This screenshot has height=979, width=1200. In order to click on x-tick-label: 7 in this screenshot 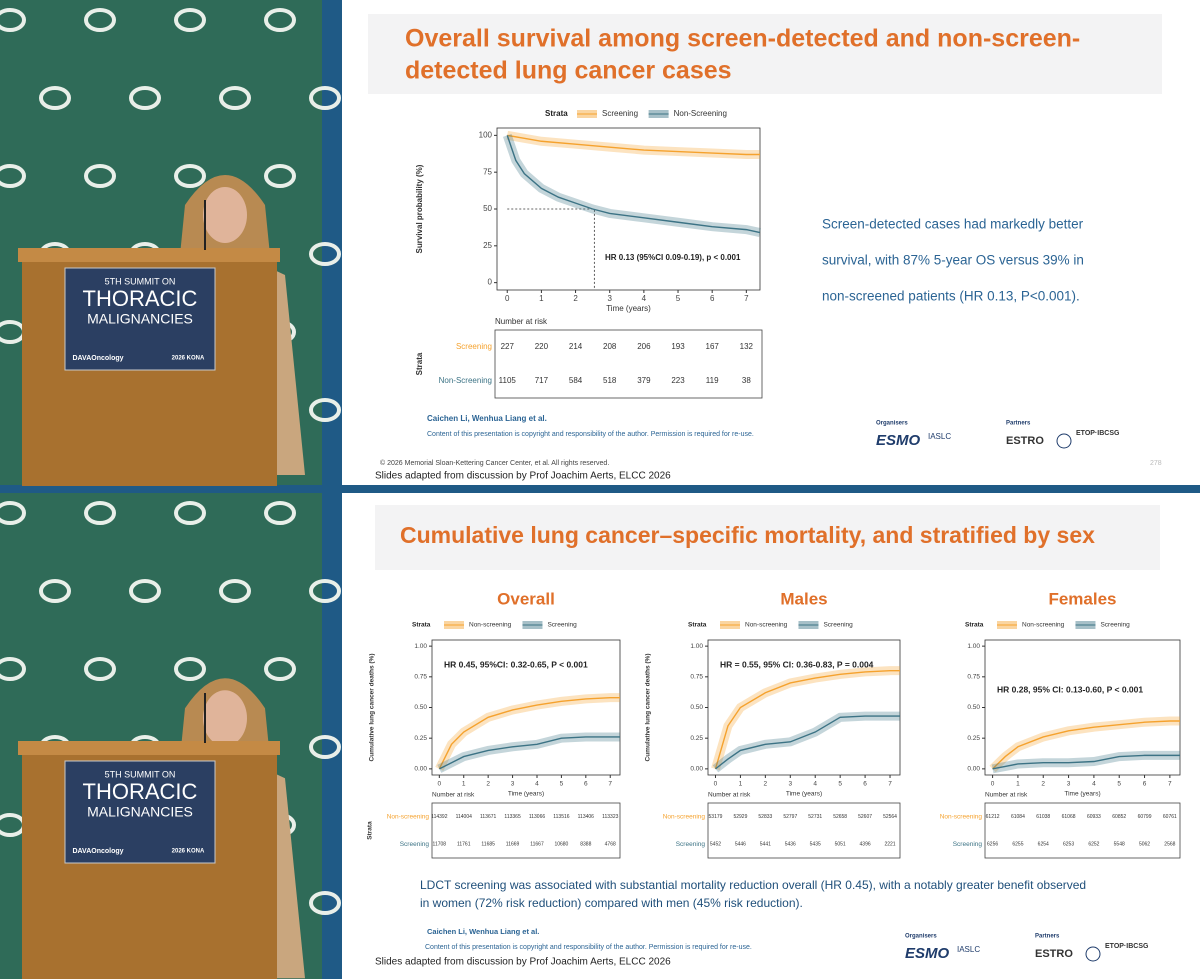, I will do `click(610, 784)`.